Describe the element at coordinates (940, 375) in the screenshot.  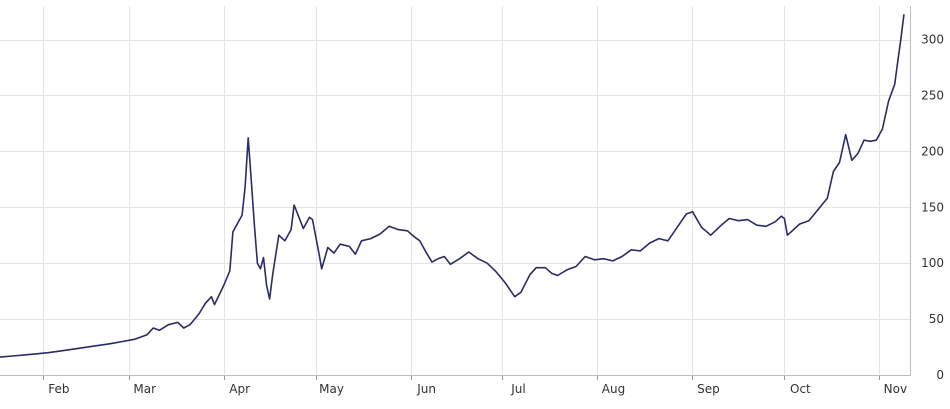
I see `y-tick-label: 0` at that location.